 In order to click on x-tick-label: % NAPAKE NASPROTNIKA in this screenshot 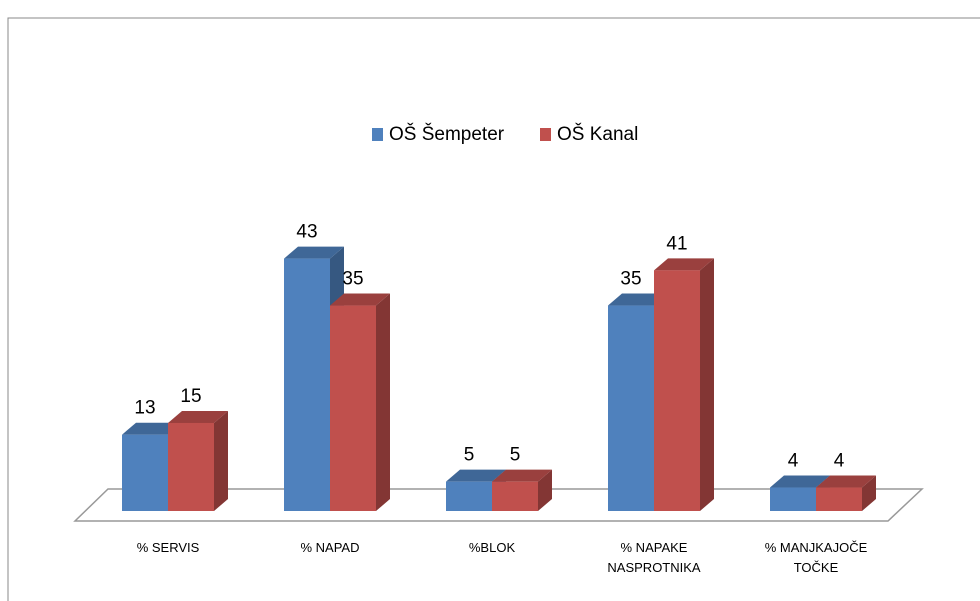, I will do `click(654, 557)`.